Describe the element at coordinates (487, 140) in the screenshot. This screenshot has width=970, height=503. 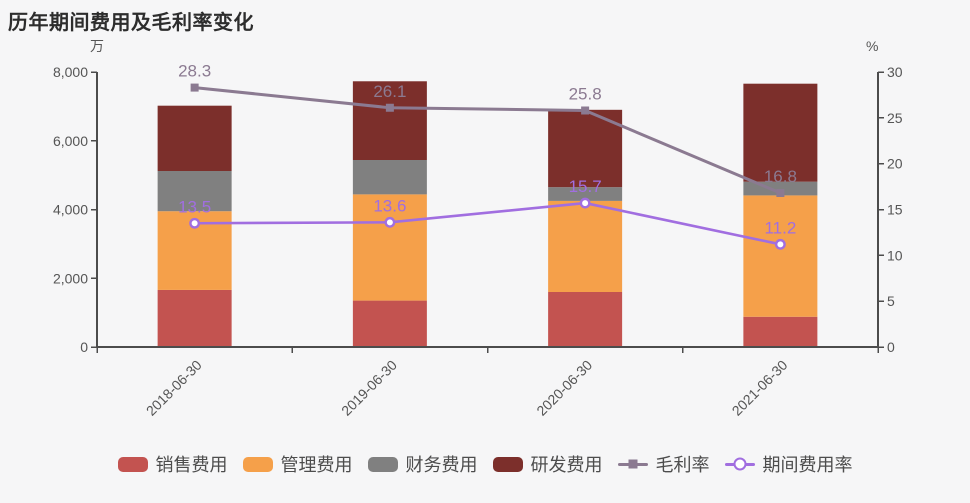
I see `line-gross-margin` at that location.